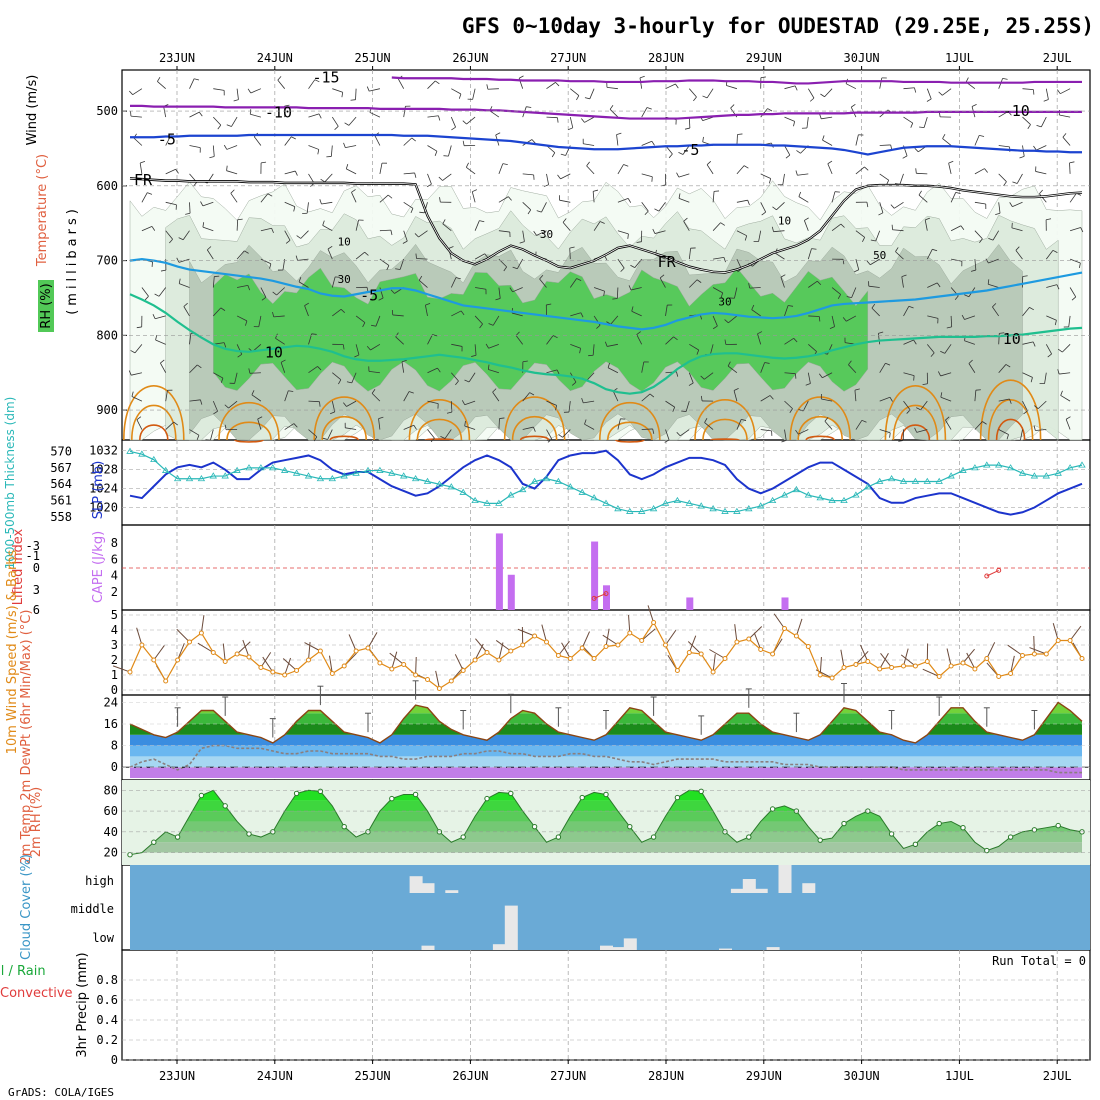  Describe the element at coordinates (98, 567) in the screenshot. I see `ylabel-cape: CAPE (J/kg)` at that location.